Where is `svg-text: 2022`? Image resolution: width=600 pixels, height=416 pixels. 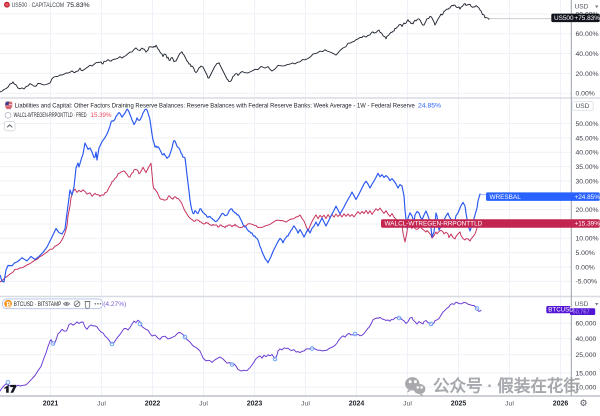 svg-text: 2022 is located at coordinates (153, 403).